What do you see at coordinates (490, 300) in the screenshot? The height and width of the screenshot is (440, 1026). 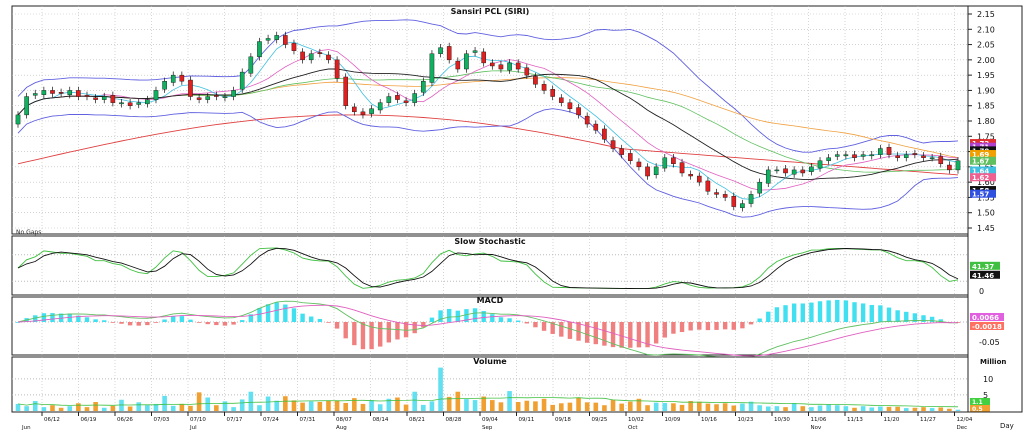 I see `macd-panel-title: MACD` at bounding box center [490, 300].